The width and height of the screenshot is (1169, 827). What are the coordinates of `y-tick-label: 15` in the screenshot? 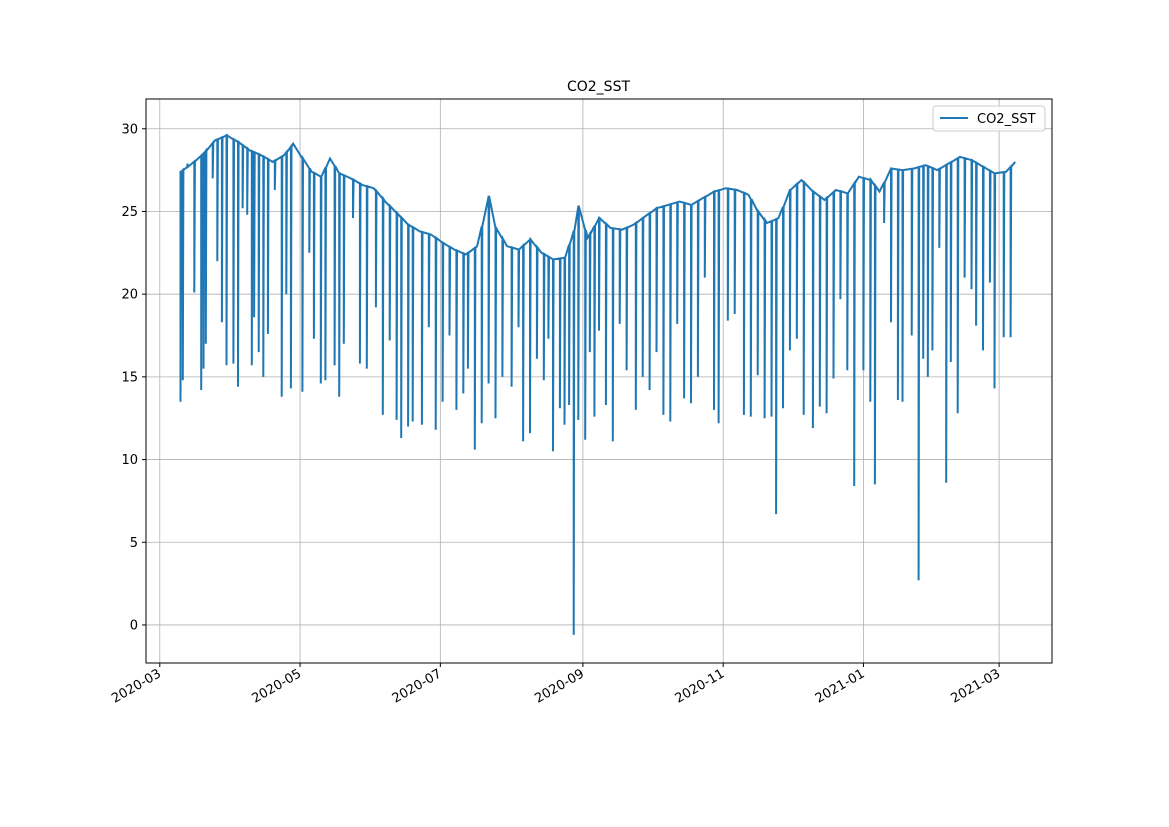 It's located at (129, 377).